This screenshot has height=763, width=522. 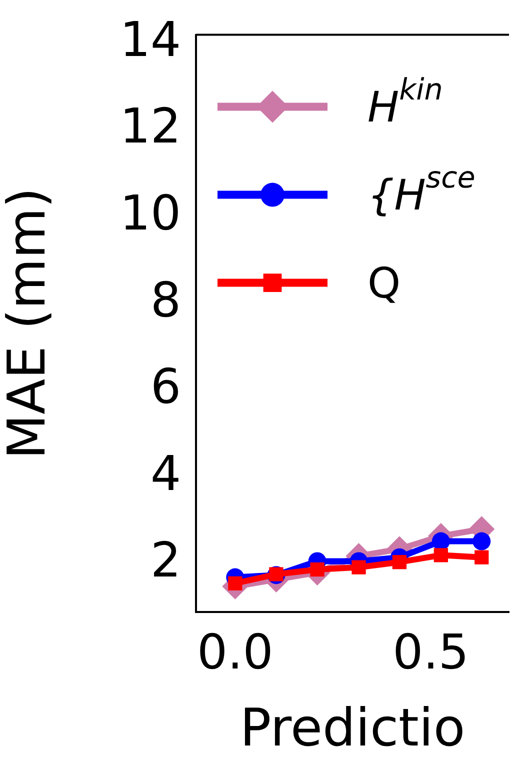 What do you see at coordinates (430, 652) in the screenshot?
I see `x-tick-label: 0.5` at bounding box center [430, 652].